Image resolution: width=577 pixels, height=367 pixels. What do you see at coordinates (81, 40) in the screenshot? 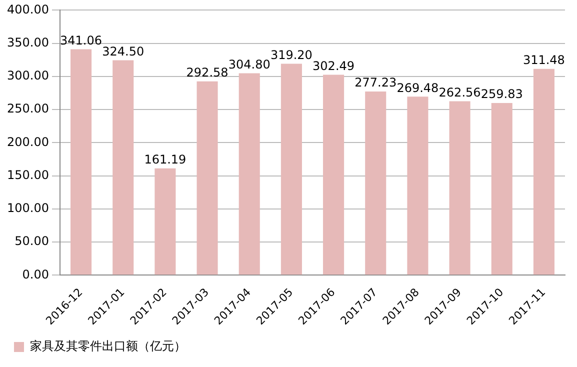
I see `data-label: 341.06` at bounding box center [81, 40].